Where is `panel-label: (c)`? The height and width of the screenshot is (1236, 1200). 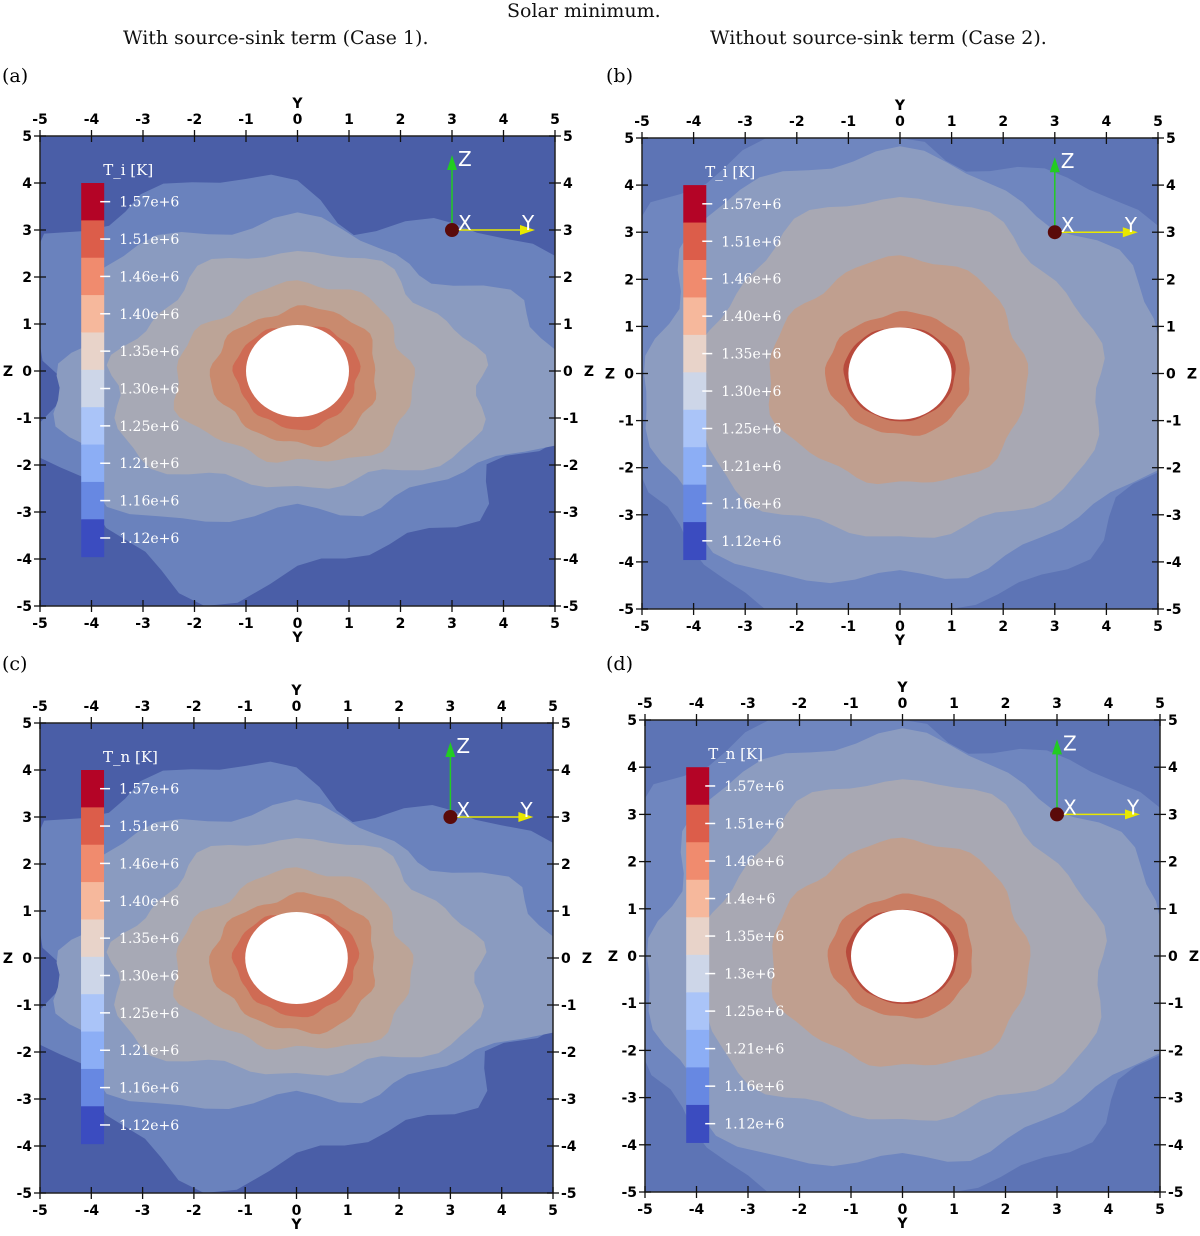 panel-label: (c) is located at coordinates (14, 664).